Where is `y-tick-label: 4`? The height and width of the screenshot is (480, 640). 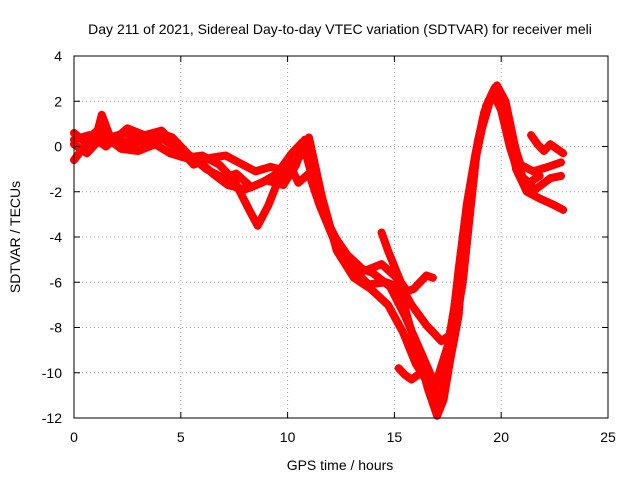 y-tick-label: 4 is located at coordinates (58, 56).